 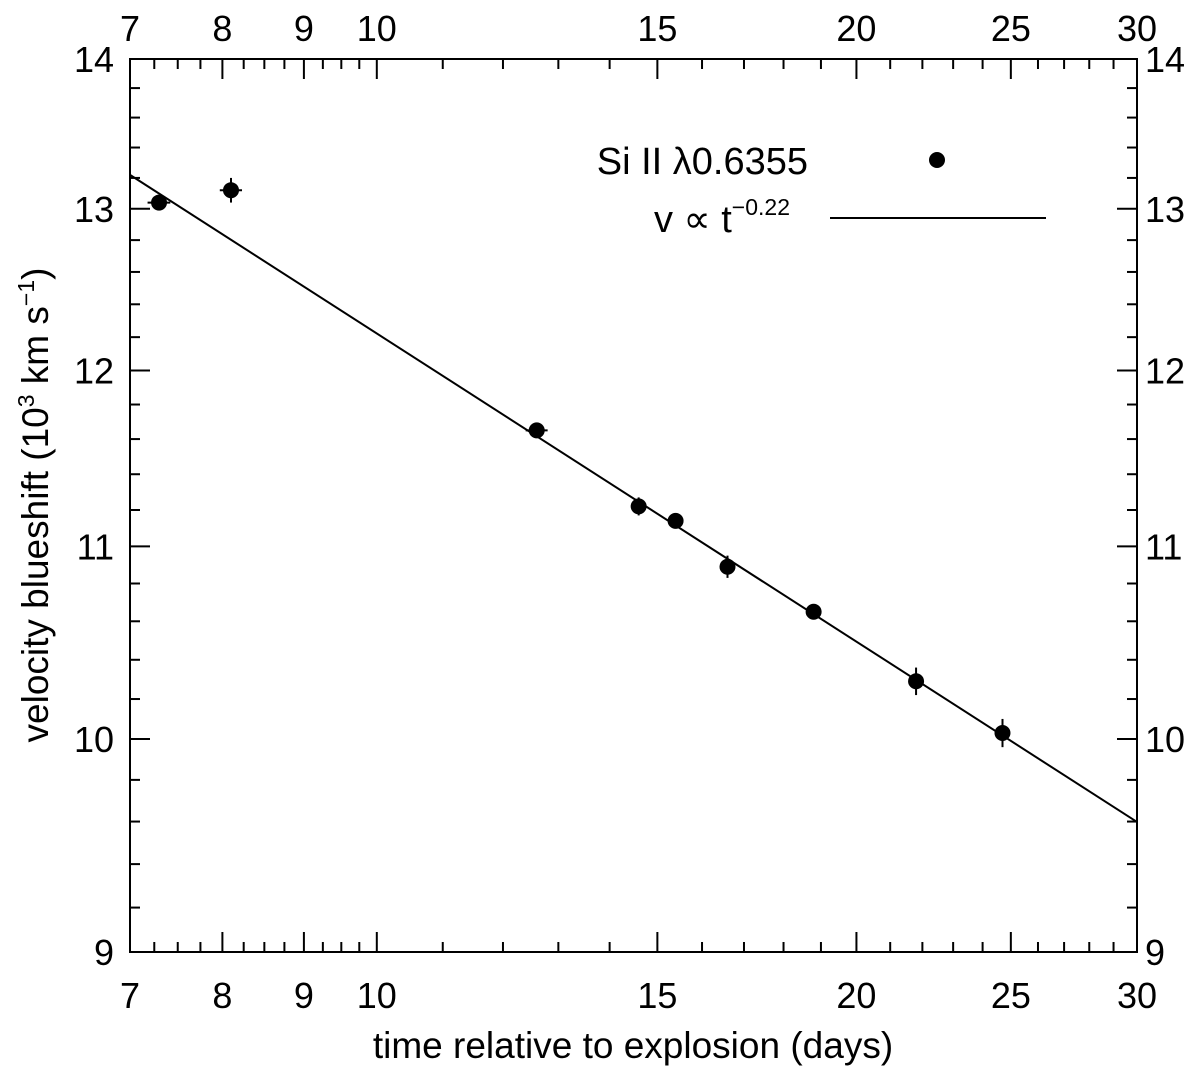 What do you see at coordinates (95, 546) in the screenshot?
I see `y-tick-label-left: 11` at bounding box center [95, 546].